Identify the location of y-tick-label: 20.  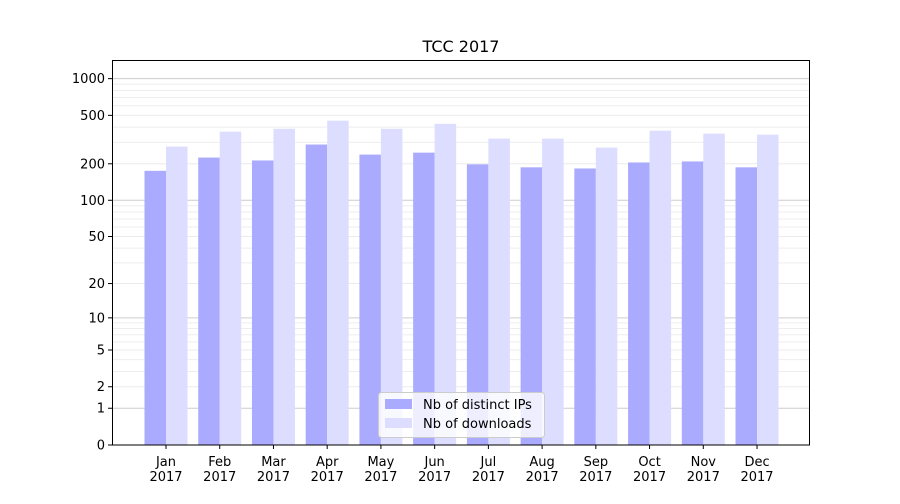
(96, 284).